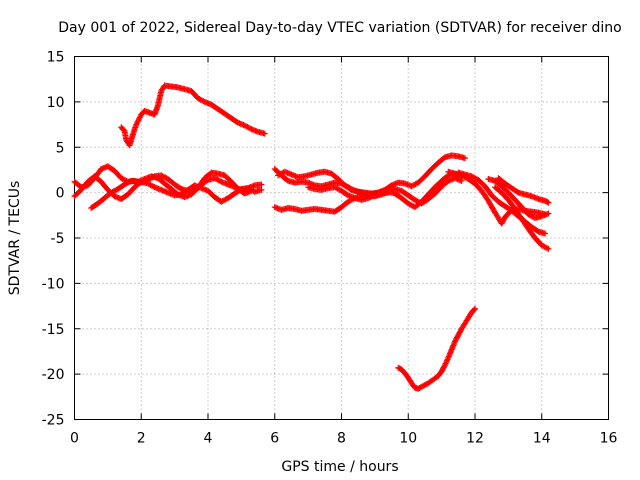  Describe the element at coordinates (56, 58) in the screenshot. I see `y-tick-label: 15` at that location.